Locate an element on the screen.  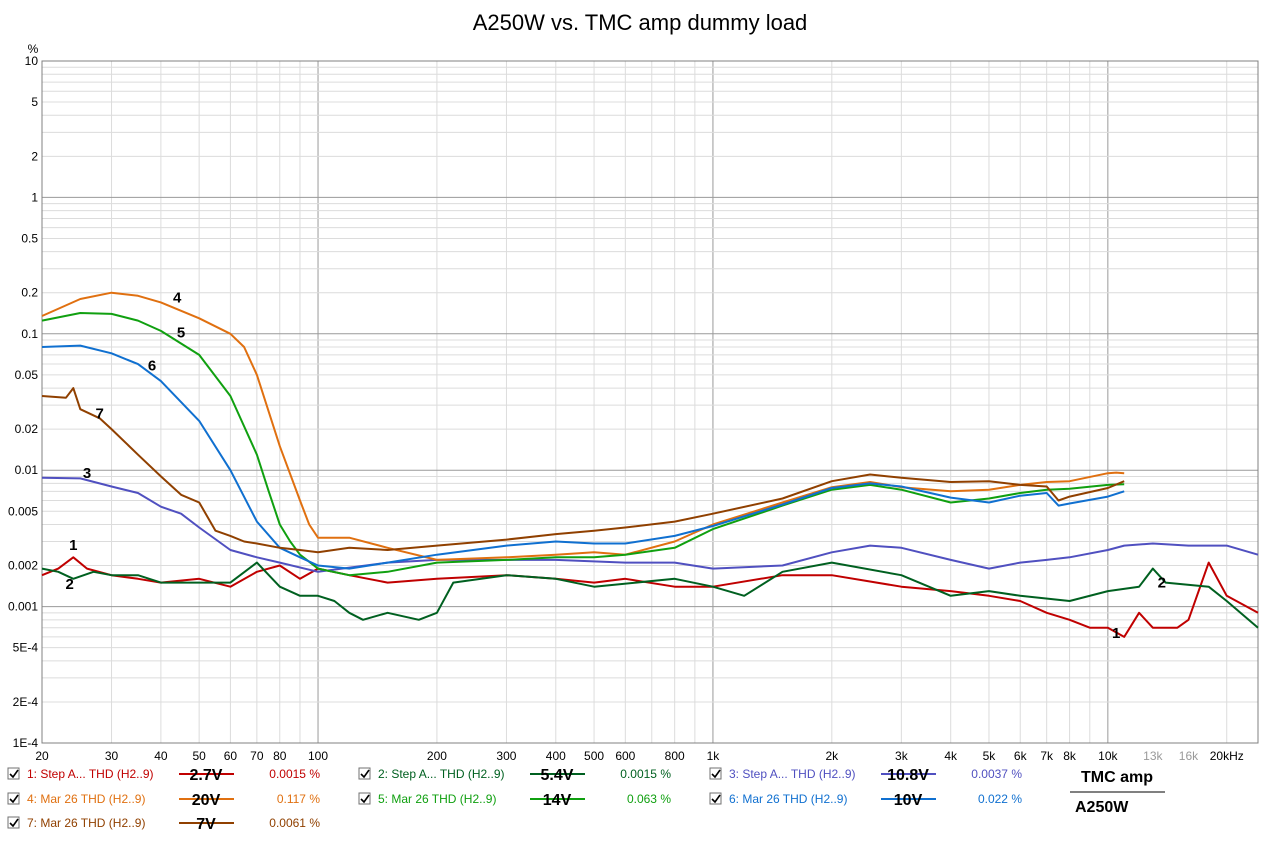
legend-entry-4: 4: Mar 26 THD (H2..9) 20V 0.117 % is located at coordinates (163, 800).